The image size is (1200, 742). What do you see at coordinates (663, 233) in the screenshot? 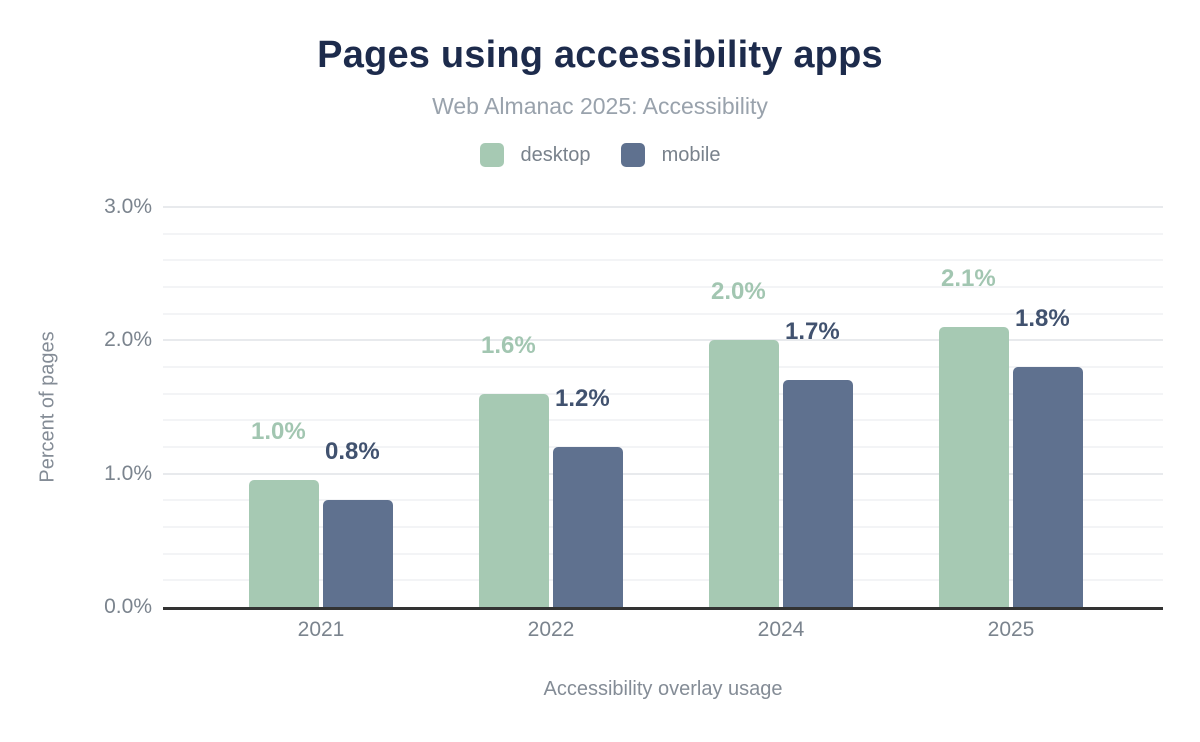
I see `gridline-minor-2.8` at bounding box center [663, 233].